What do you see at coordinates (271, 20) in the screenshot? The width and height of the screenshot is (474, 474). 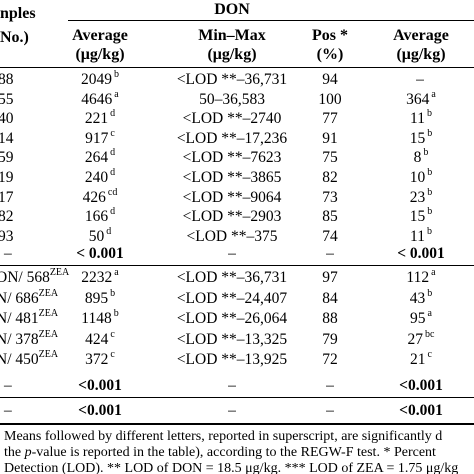 I see `header-group-rule` at bounding box center [271, 20].